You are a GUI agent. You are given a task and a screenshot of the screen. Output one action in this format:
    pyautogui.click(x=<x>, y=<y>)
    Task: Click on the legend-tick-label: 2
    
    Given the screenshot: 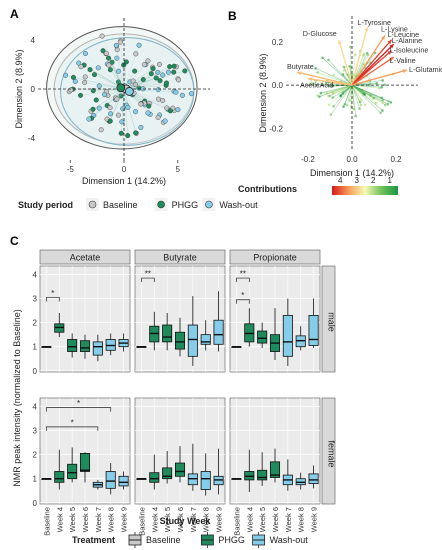 What is the action you would take?
    pyautogui.click(x=373, y=180)
    